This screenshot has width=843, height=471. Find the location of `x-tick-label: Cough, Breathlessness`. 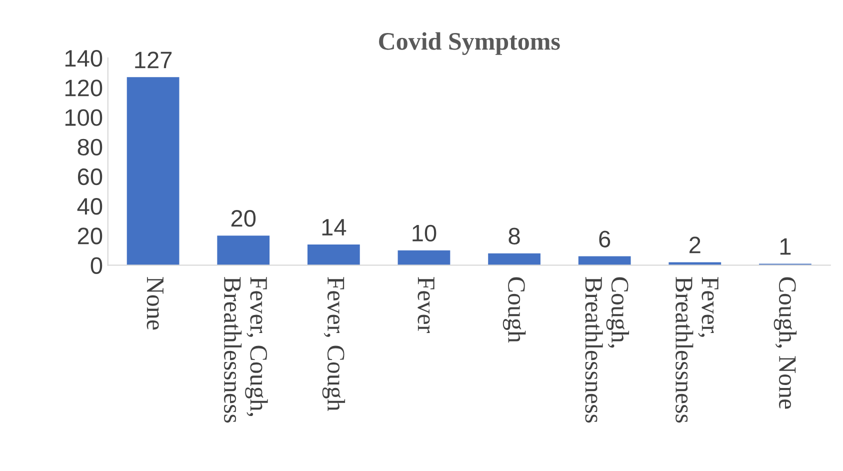

x-tick-label: Cough, Breathlessness is located at coordinates (607, 350).